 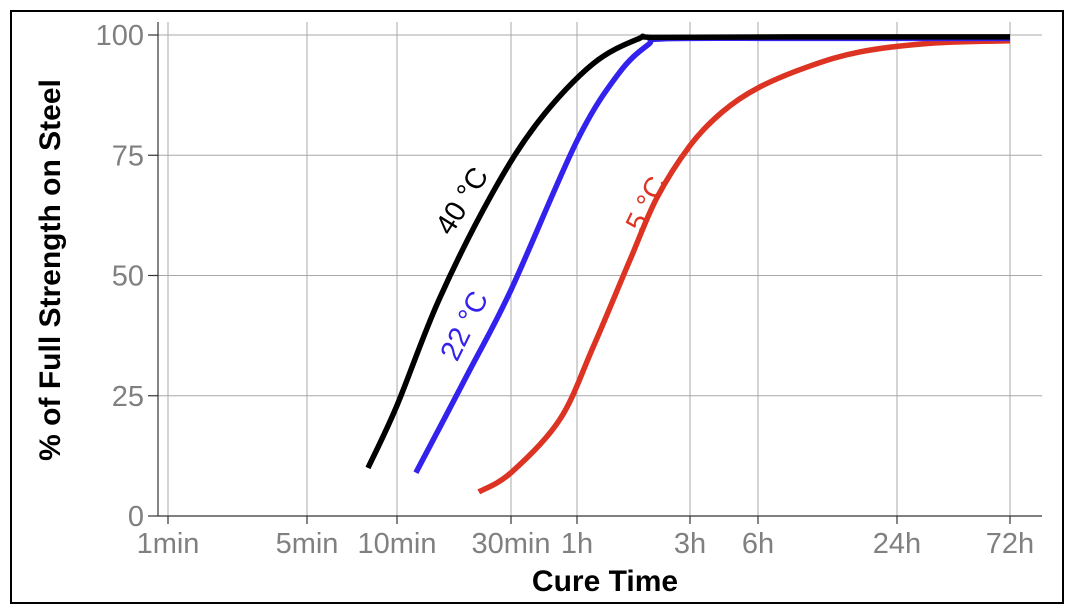 What do you see at coordinates (50, 270) in the screenshot?
I see `y-axis-title: % of Full Strength on Steel` at bounding box center [50, 270].